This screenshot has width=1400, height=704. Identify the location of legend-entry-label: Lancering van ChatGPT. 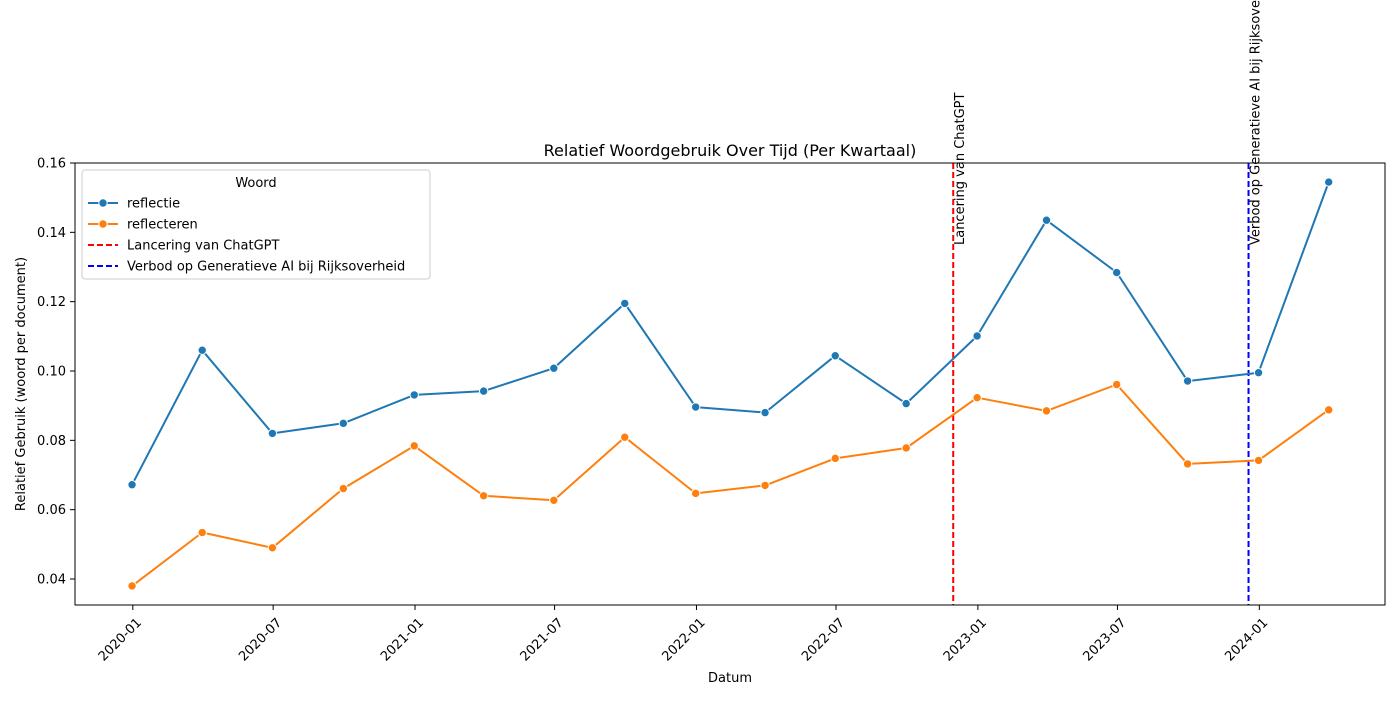
(203, 246).